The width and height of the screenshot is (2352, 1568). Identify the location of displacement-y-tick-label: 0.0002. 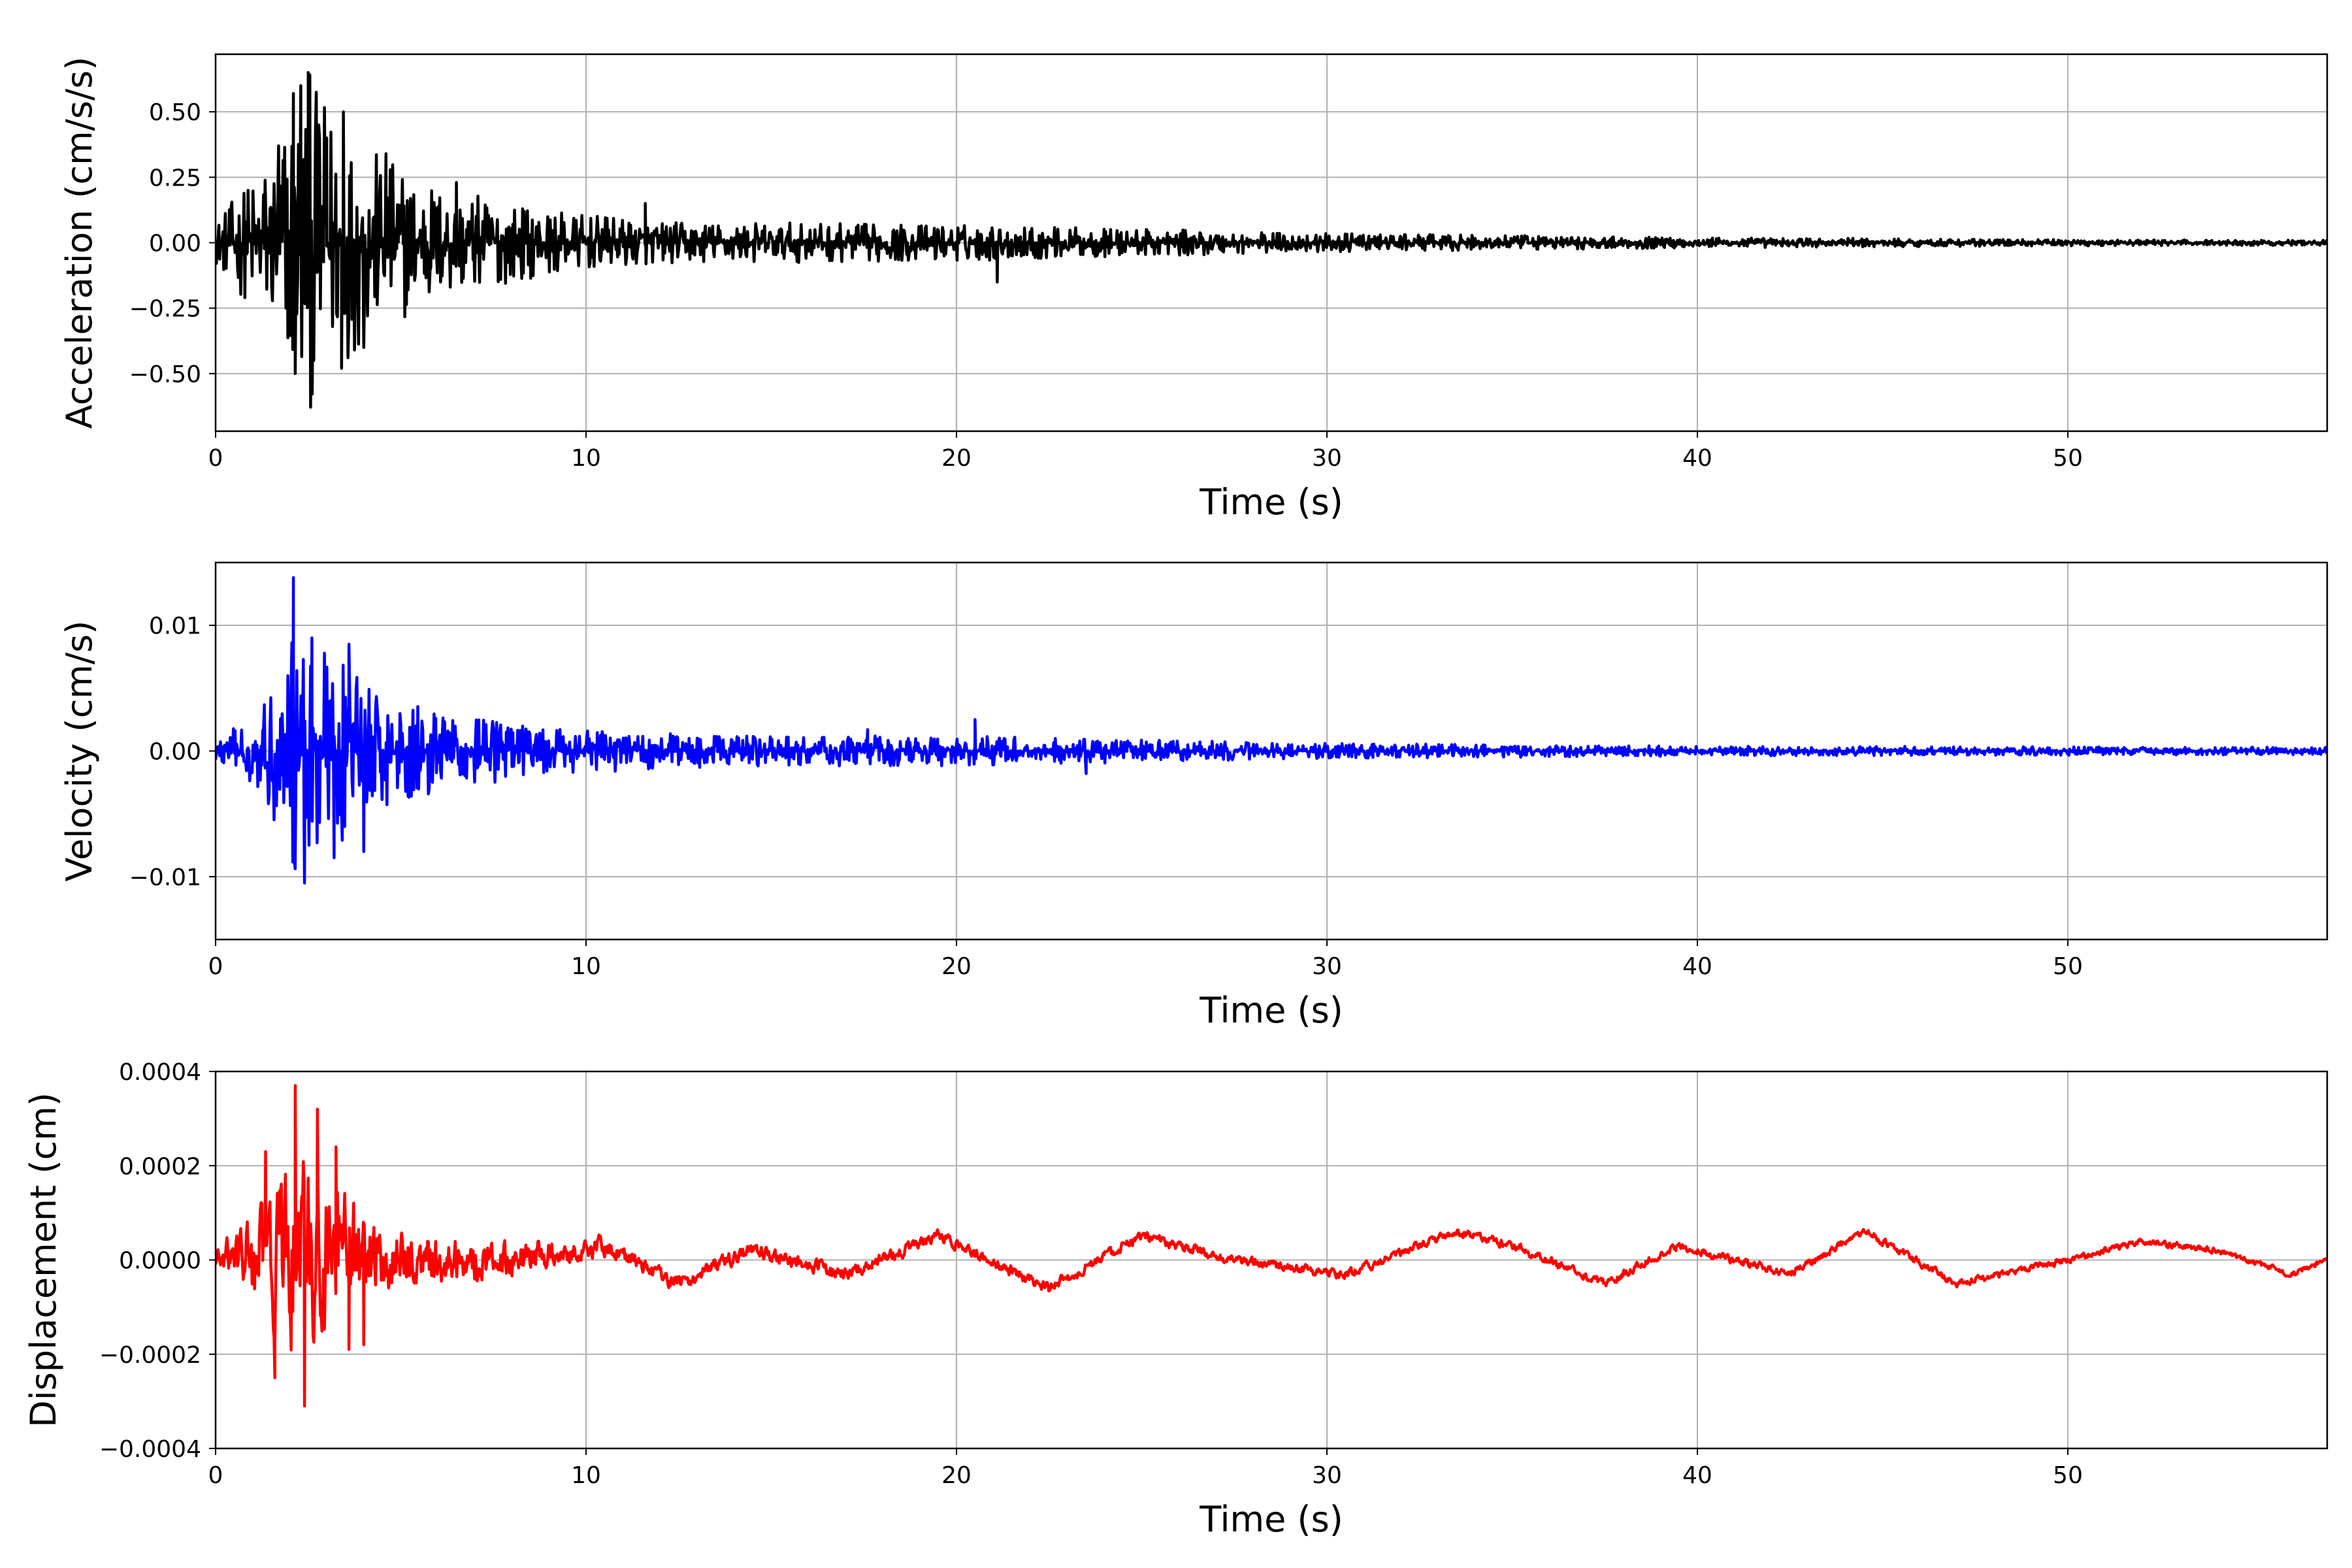
(160, 1166).